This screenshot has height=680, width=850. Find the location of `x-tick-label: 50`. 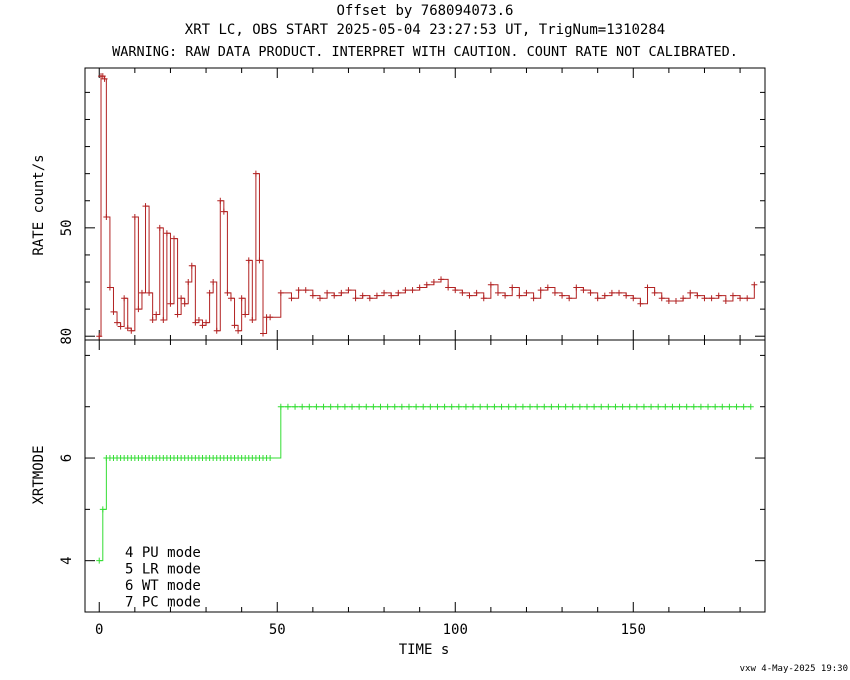

x-tick-label: 50 is located at coordinates (277, 630).